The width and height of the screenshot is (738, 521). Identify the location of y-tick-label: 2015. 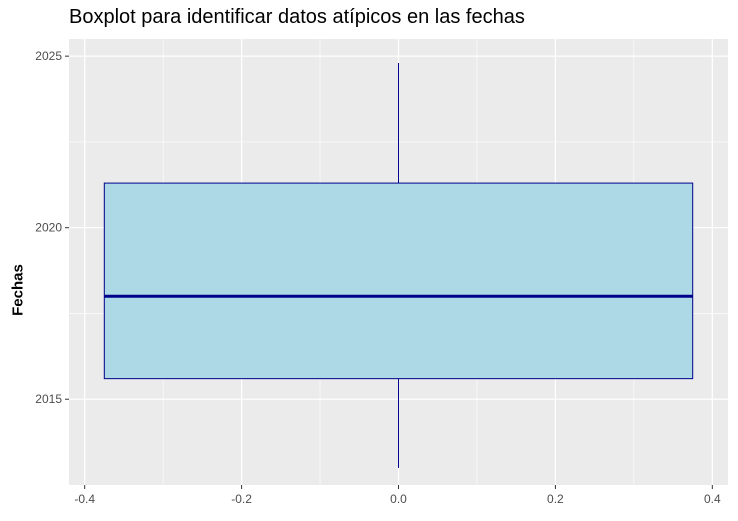
(48, 399).